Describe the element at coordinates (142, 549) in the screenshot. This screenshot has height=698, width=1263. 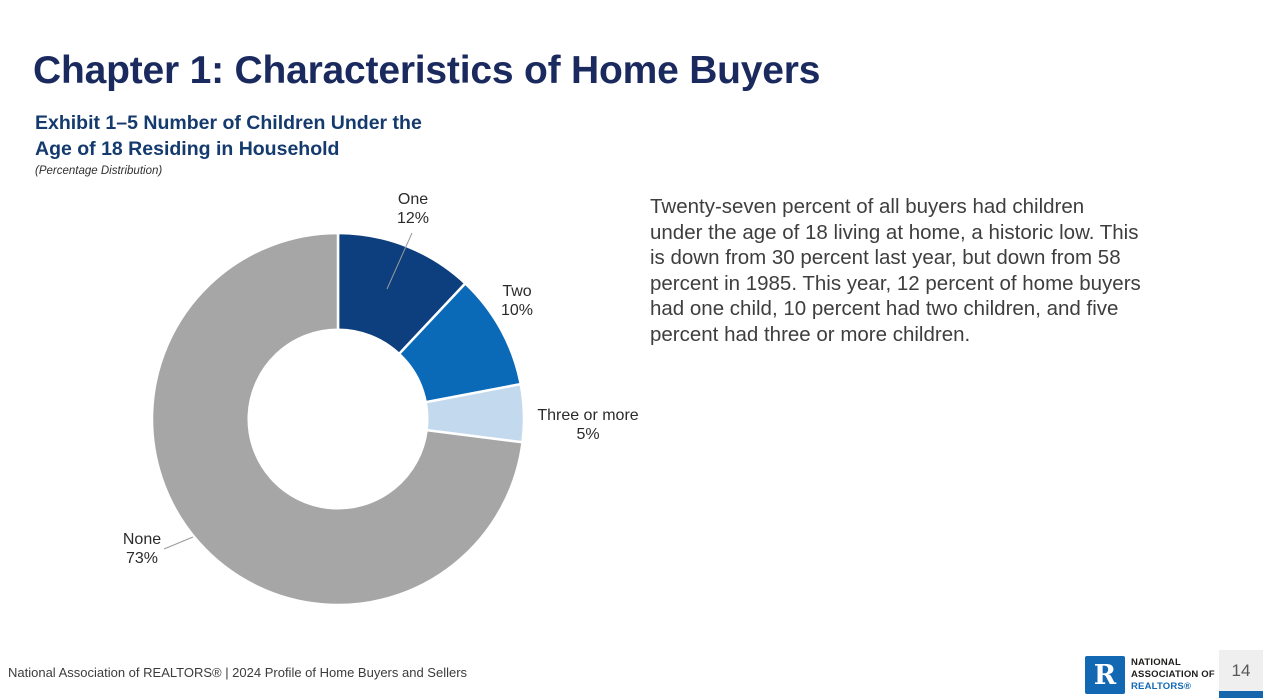
I see `slice-label-none: None 73%` at that location.